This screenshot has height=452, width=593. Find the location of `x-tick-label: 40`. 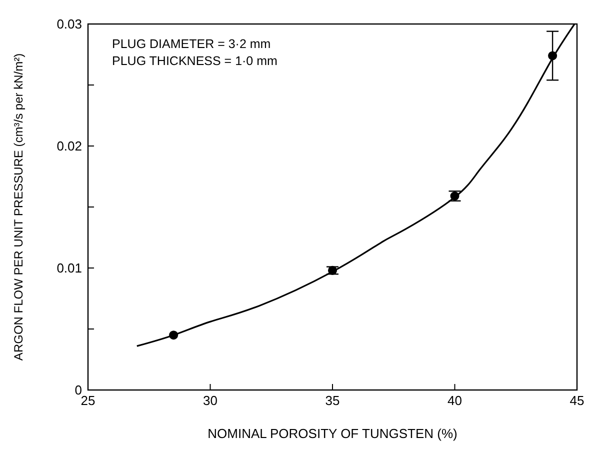

x-tick-label: 40 is located at coordinates (455, 400).